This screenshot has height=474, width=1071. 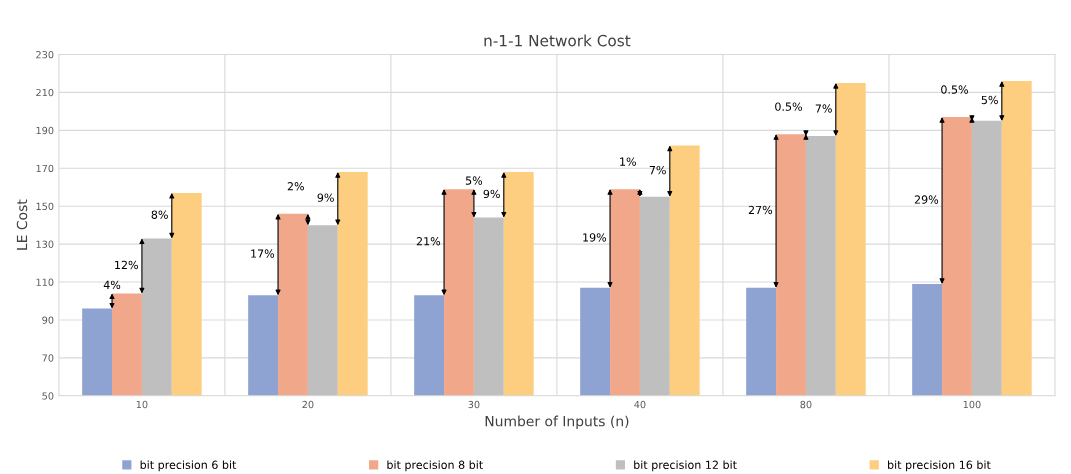 What do you see at coordinates (557, 422) in the screenshot?
I see `x-axis-title: Number of Inputs (n)` at bounding box center [557, 422].